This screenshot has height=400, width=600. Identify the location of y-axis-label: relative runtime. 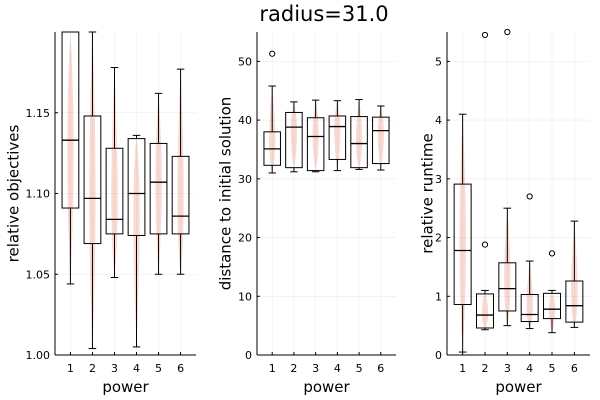
(428, 193).